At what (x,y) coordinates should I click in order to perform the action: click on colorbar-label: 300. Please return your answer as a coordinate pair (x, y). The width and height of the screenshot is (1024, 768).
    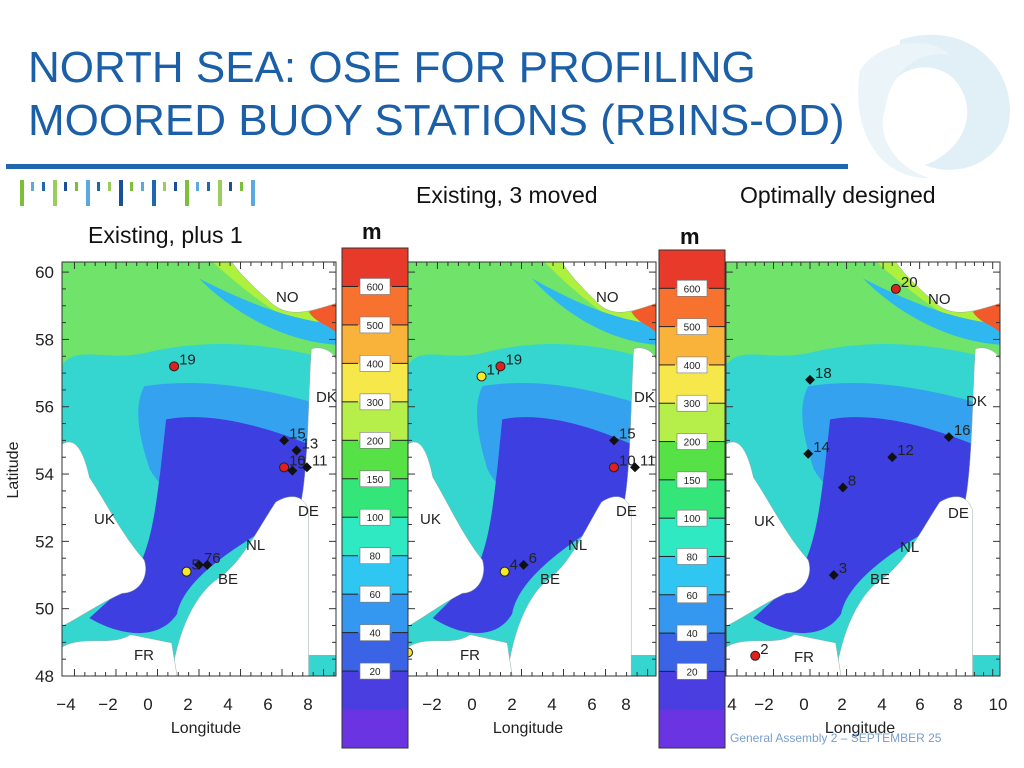
    Looking at the image, I should click on (692, 404).